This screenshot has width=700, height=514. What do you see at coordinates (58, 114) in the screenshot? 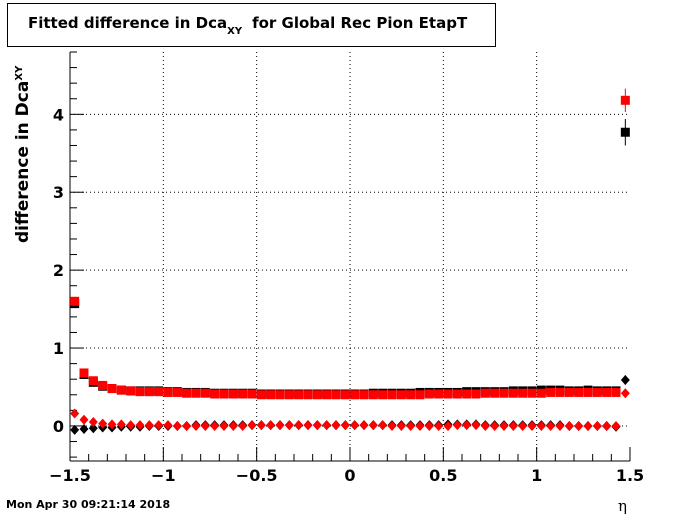
I see `y-tick-label: 4` at bounding box center [58, 114].